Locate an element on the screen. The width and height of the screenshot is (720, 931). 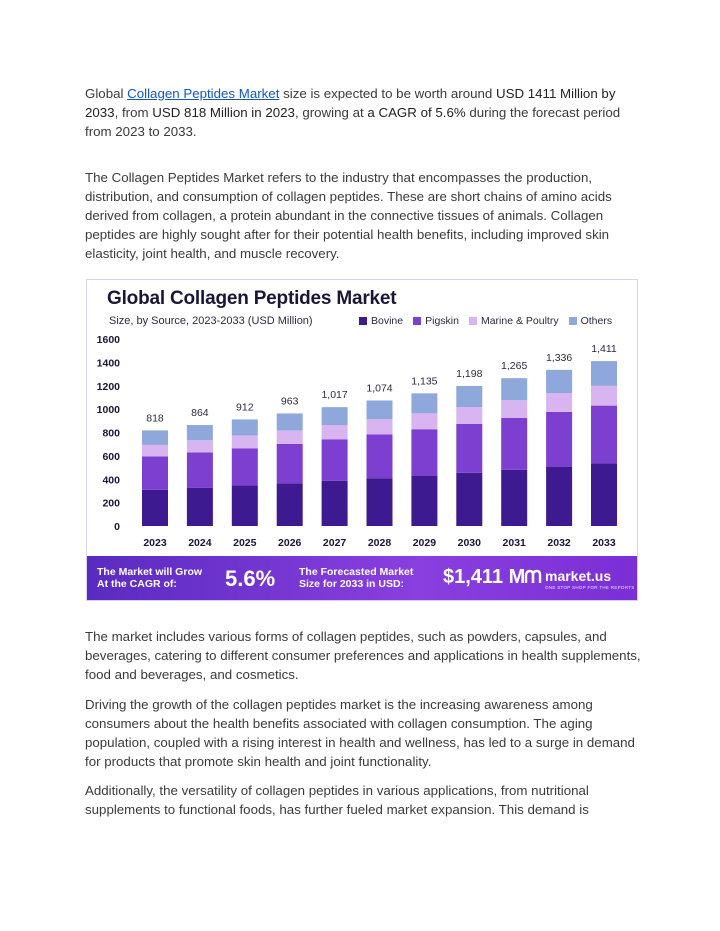
total-label: 1,198 is located at coordinates (469, 374).